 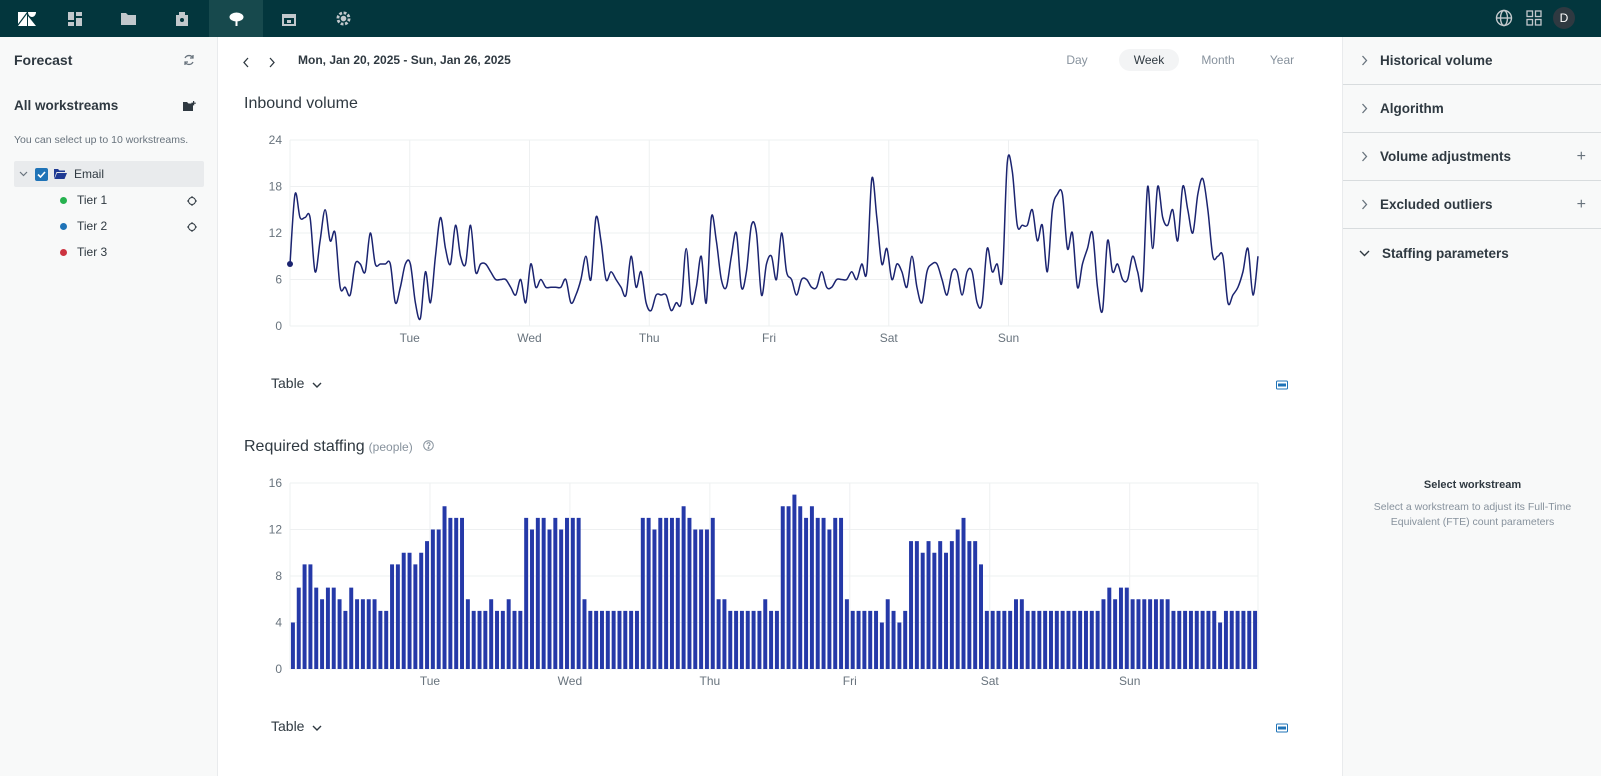 What do you see at coordinates (428, 447) in the screenshot?
I see `help-icon` at bounding box center [428, 447].